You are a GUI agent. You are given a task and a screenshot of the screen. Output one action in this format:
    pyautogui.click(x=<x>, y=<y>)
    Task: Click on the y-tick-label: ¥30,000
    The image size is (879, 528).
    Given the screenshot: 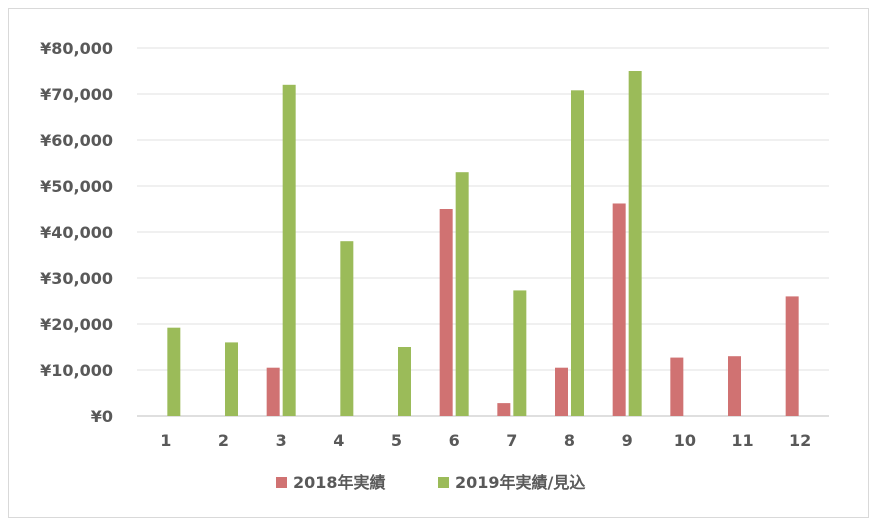 What is the action you would take?
    pyautogui.click(x=76, y=278)
    